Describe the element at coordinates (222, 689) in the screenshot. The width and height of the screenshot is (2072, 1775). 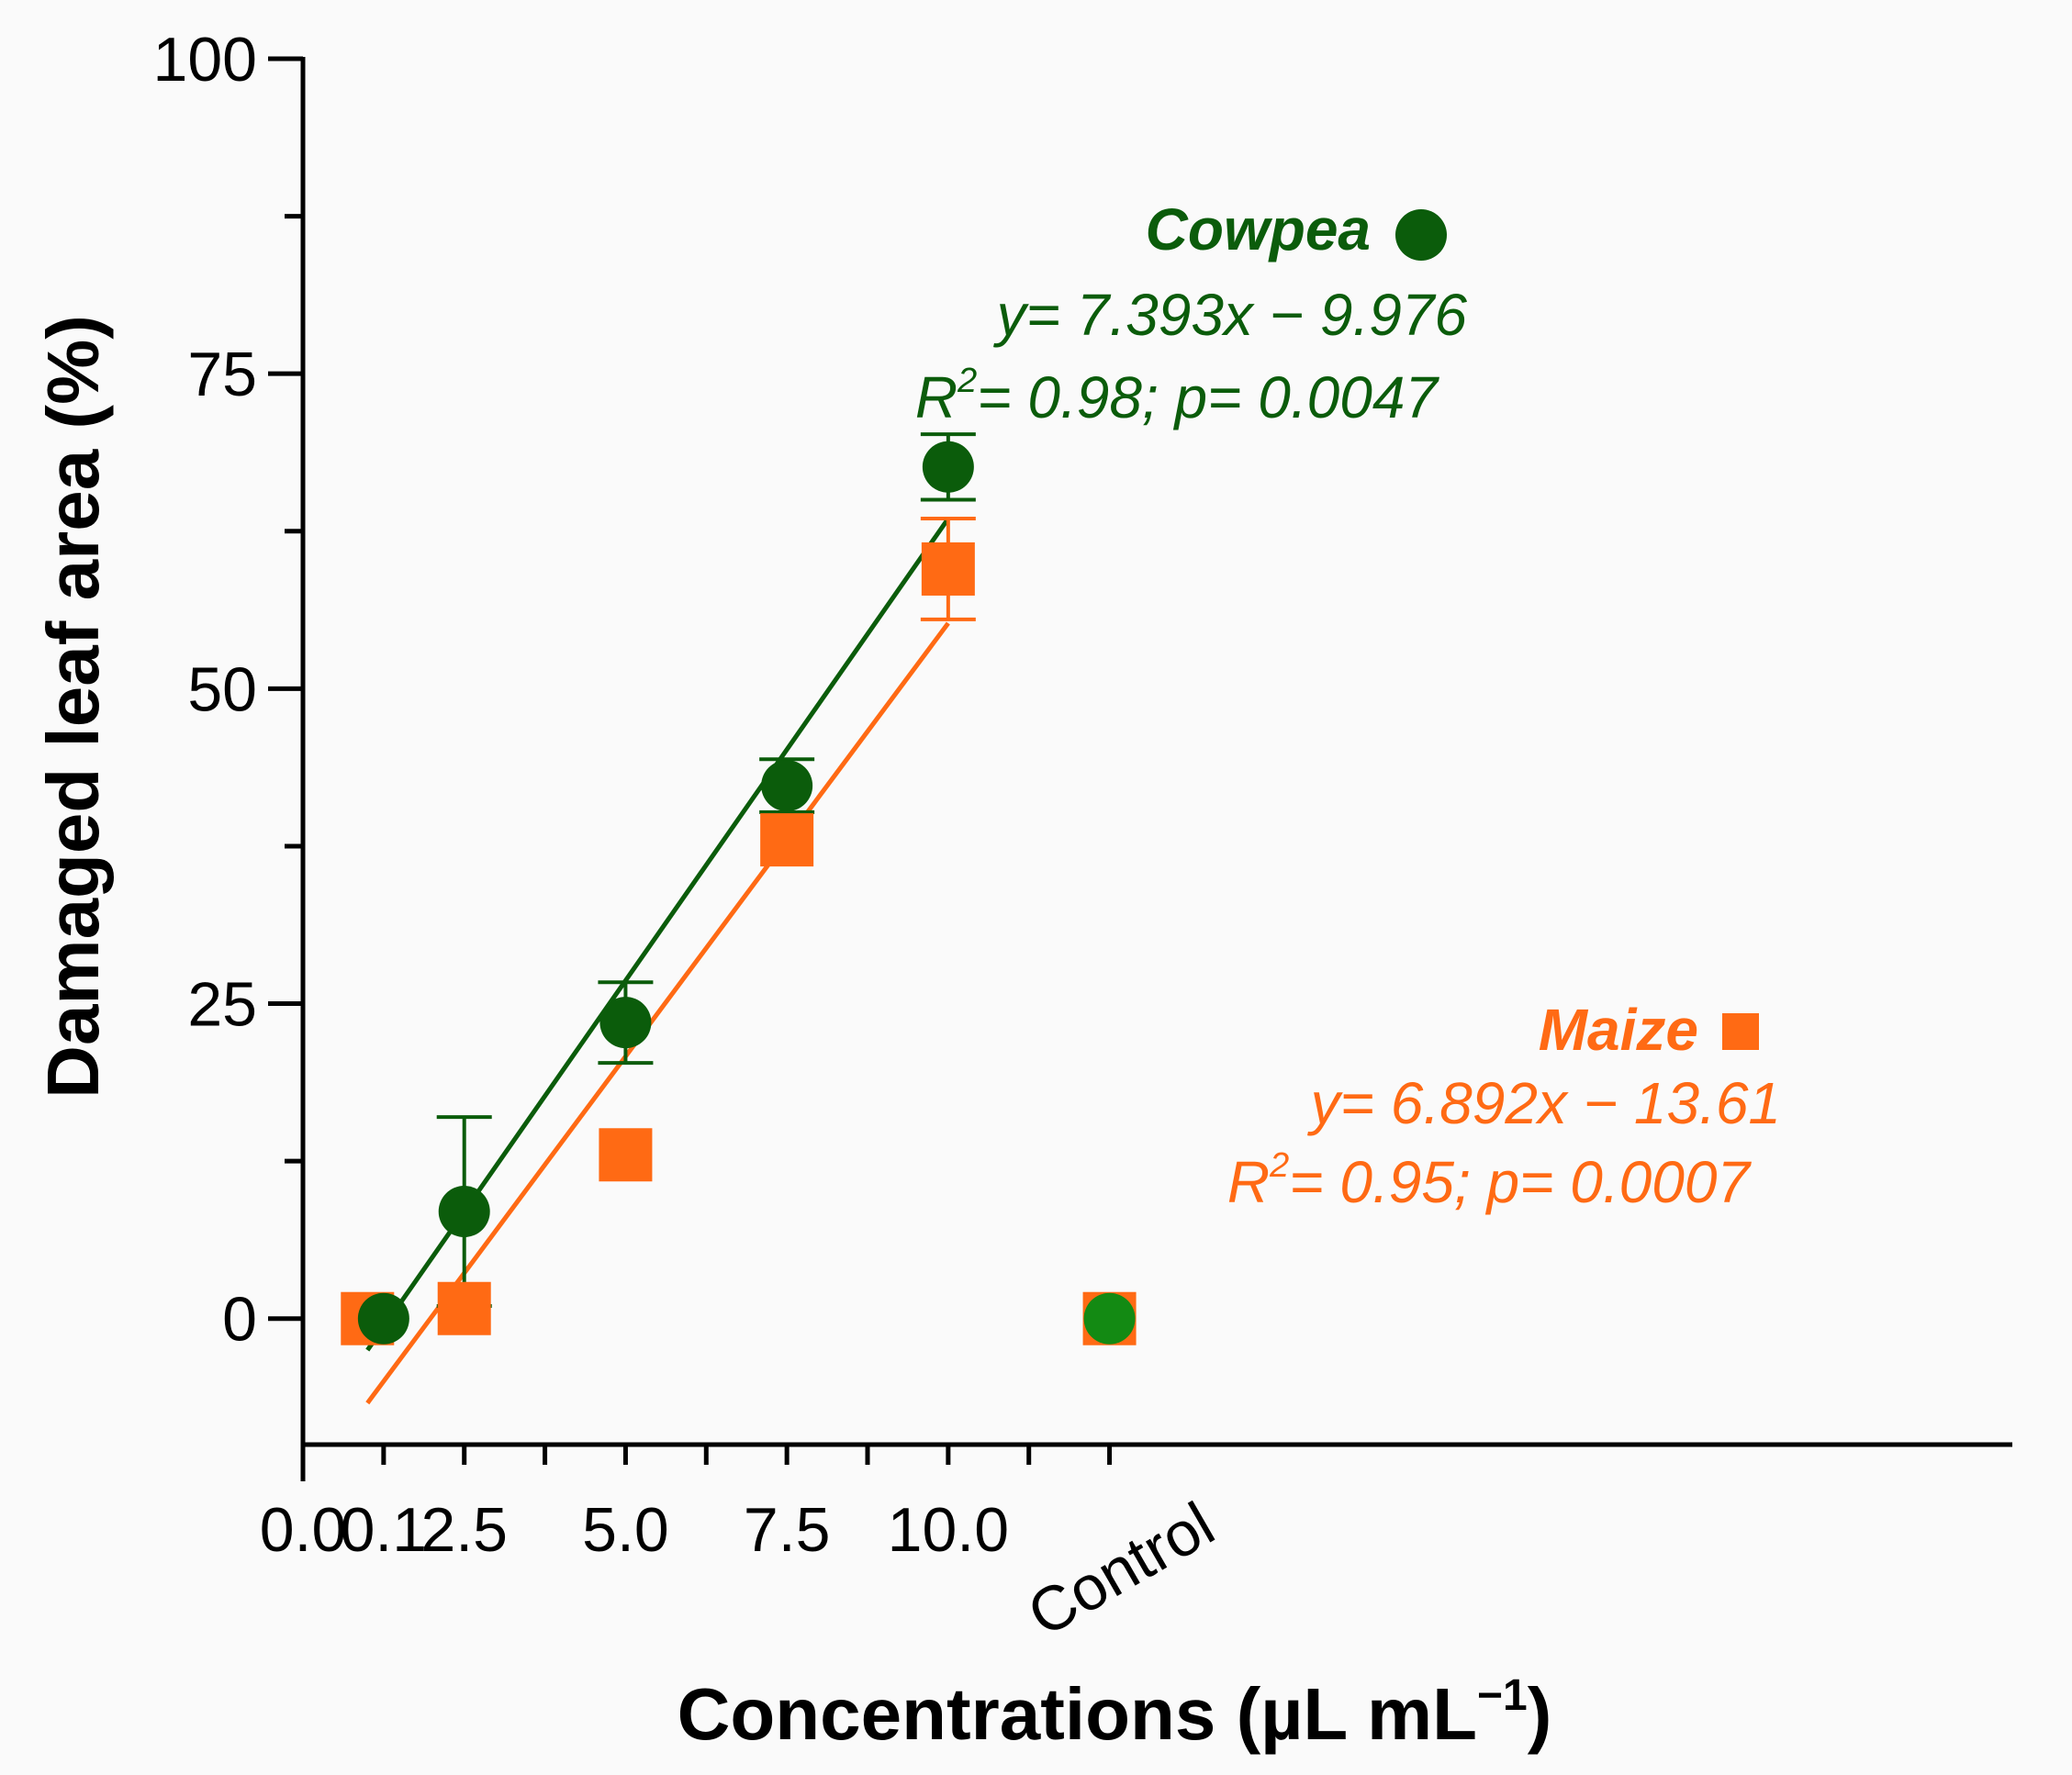
I see `y-tick-label-50: 50` at that location.